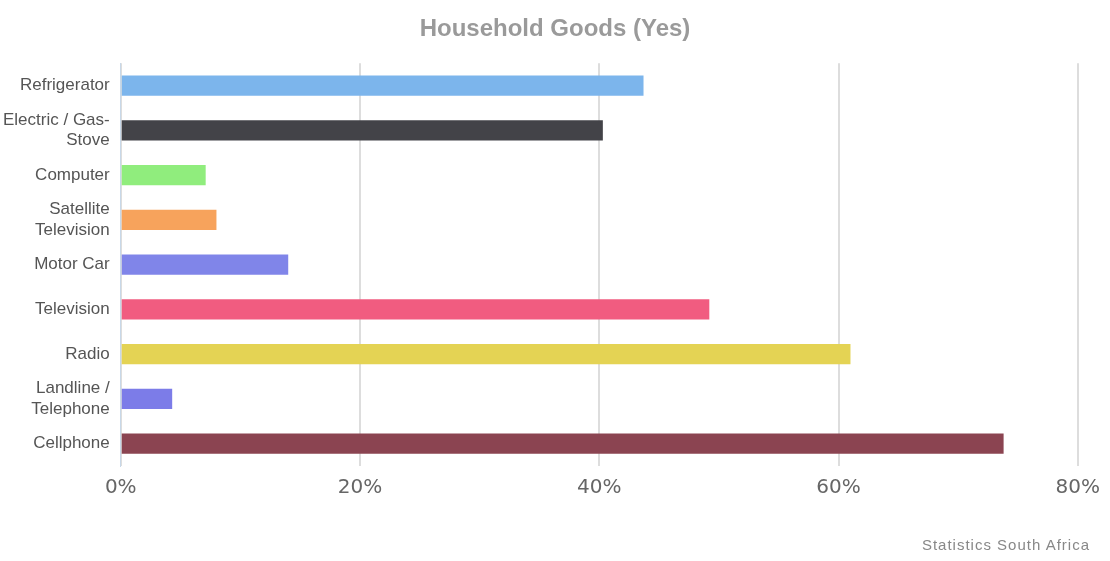 The image size is (1110, 561). What do you see at coordinates (71, 443) in the screenshot?
I see `y-tick-label: Cellphone` at bounding box center [71, 443].